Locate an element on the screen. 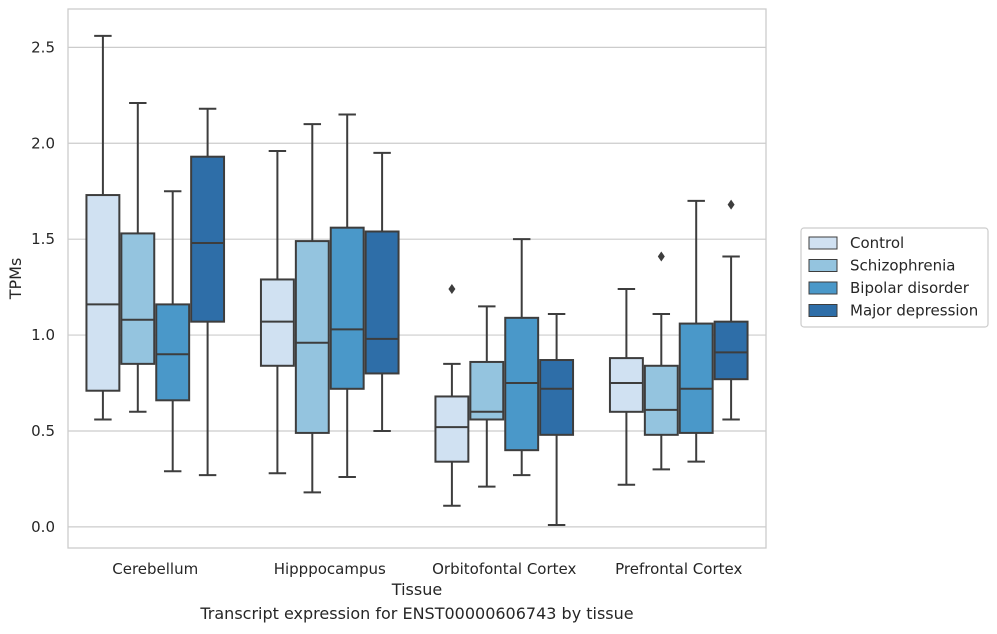  y-tick-label: 1.5 is located at coordinates (43, 239).